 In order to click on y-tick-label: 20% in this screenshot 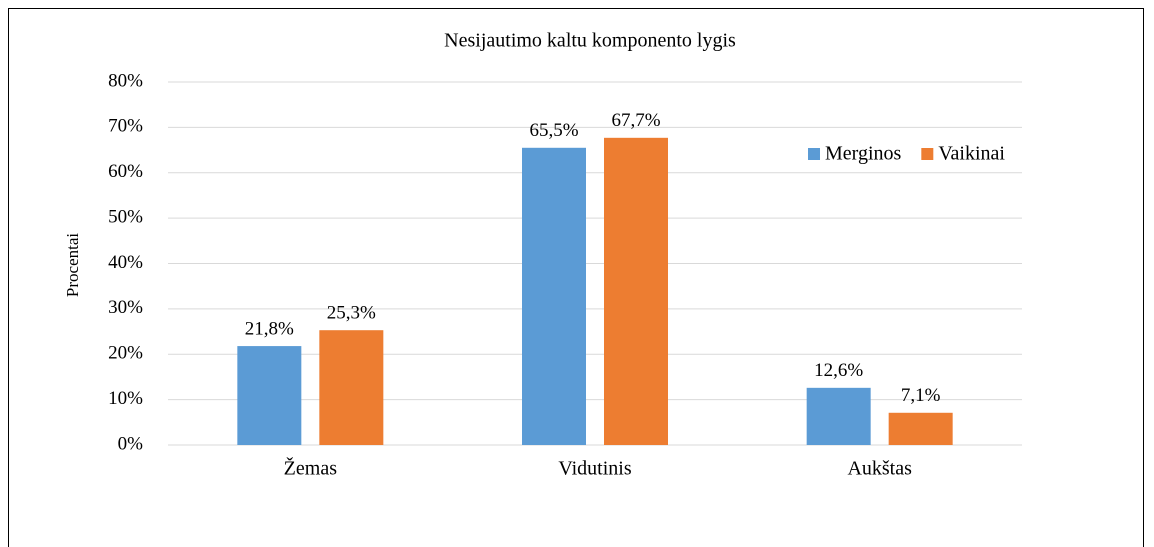, I will do `click(125, 353)`.